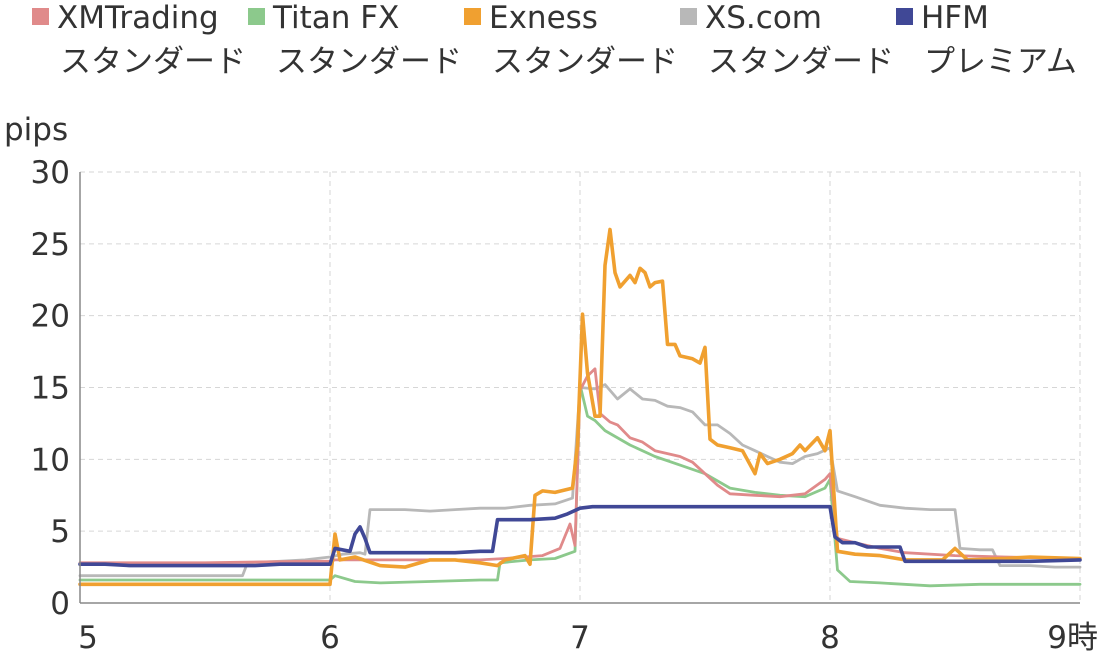  What do you see at coordinates (830, 637) in the screenshot?
I see `x-tick-label: 8` at bounding box center [830, 637].